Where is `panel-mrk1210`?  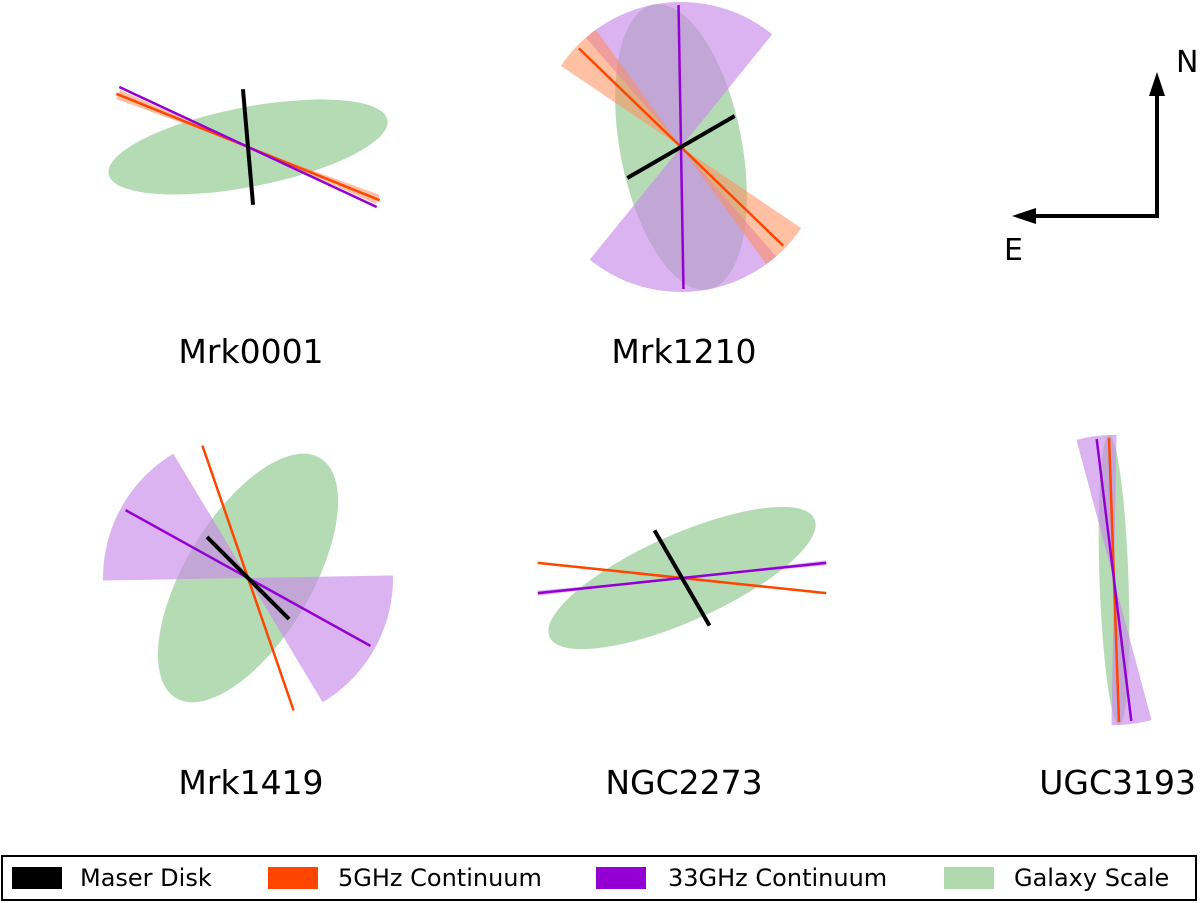
panel-mrk1210 is located at coordinates (681, 147).